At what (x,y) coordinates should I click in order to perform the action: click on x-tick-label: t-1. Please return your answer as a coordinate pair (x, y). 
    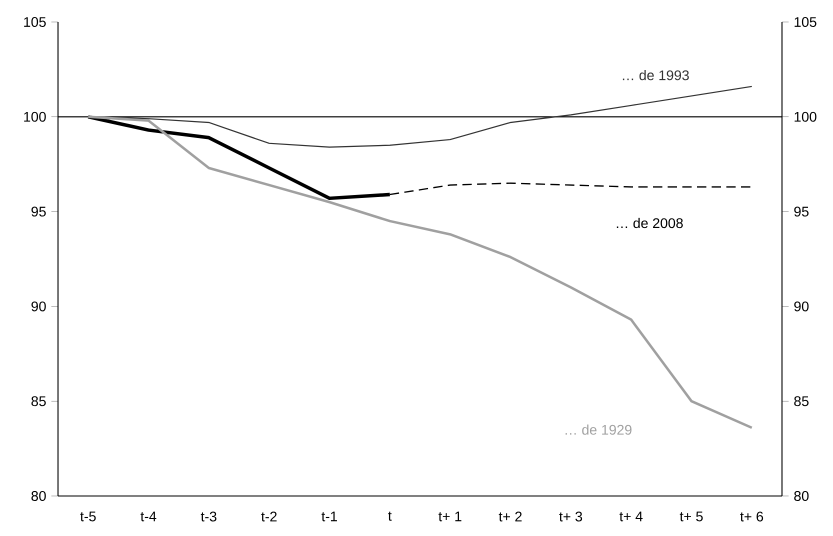
    Looking at the image, I should click on (329, 517).